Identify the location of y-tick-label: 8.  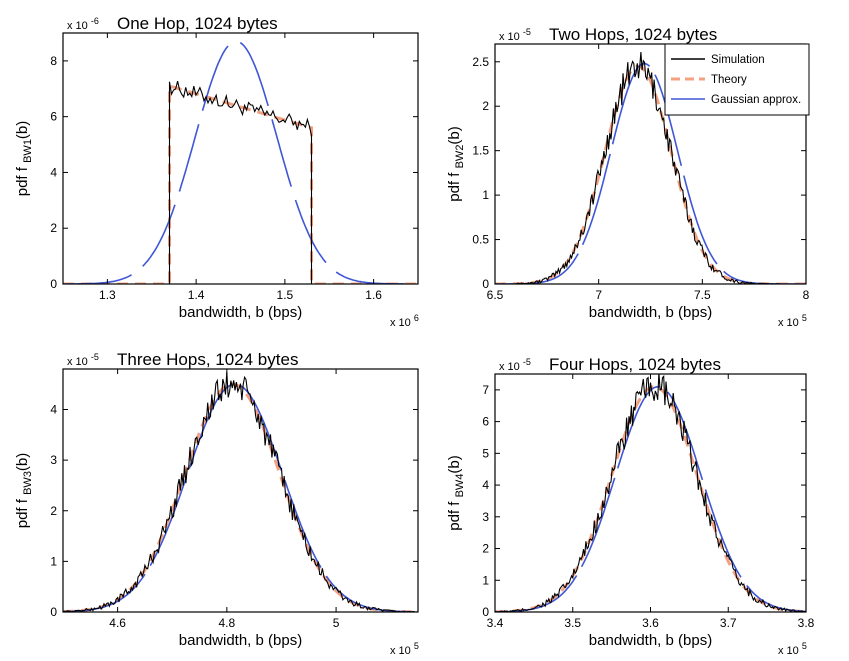
(53, 61).